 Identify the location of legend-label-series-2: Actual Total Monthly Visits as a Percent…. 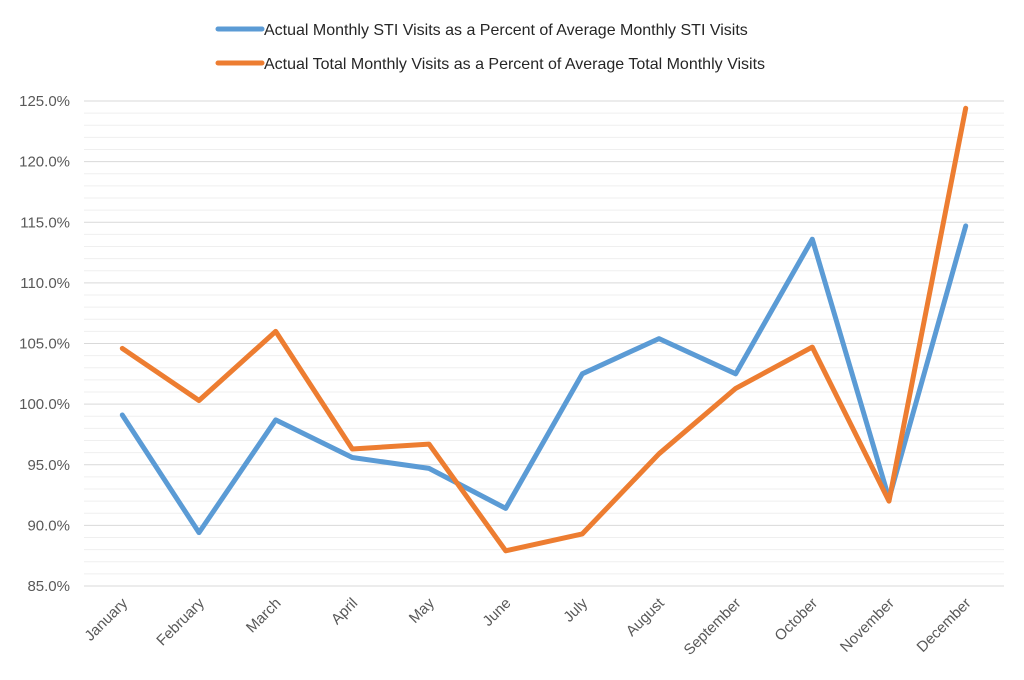
(514, 64).